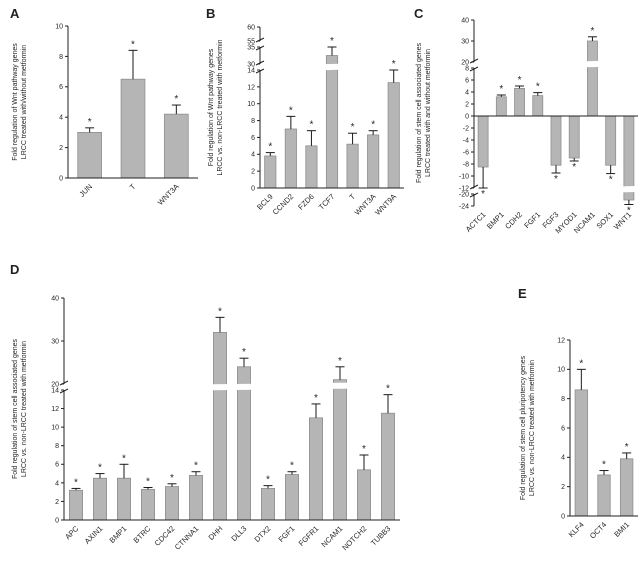  What do you see at coordinates (598, 530) in the screenshot?
I see `x-category-label: OCT4` at bounding box center [598, 530].